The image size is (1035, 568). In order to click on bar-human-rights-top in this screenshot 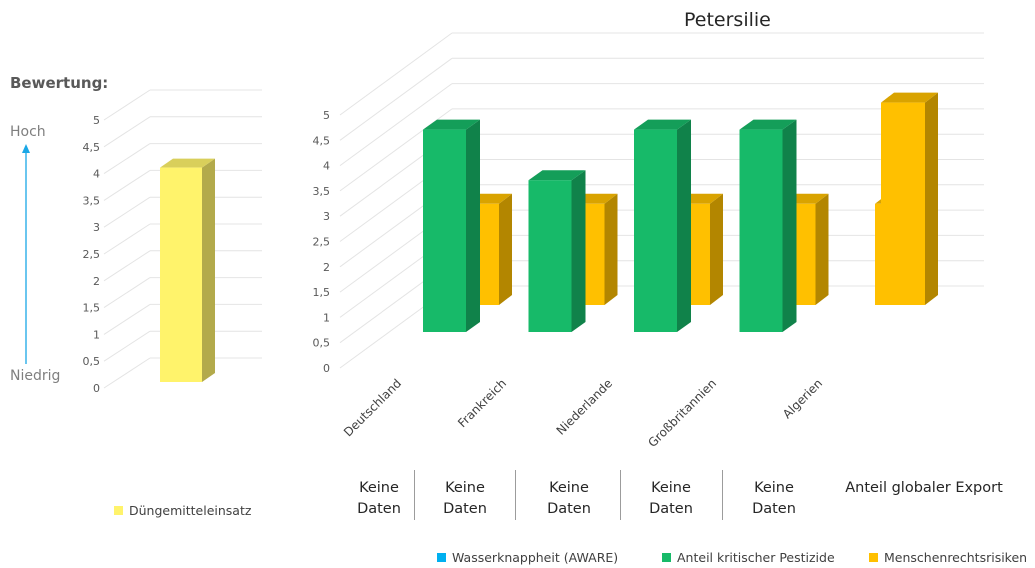, I will do `click(909, 97)`.